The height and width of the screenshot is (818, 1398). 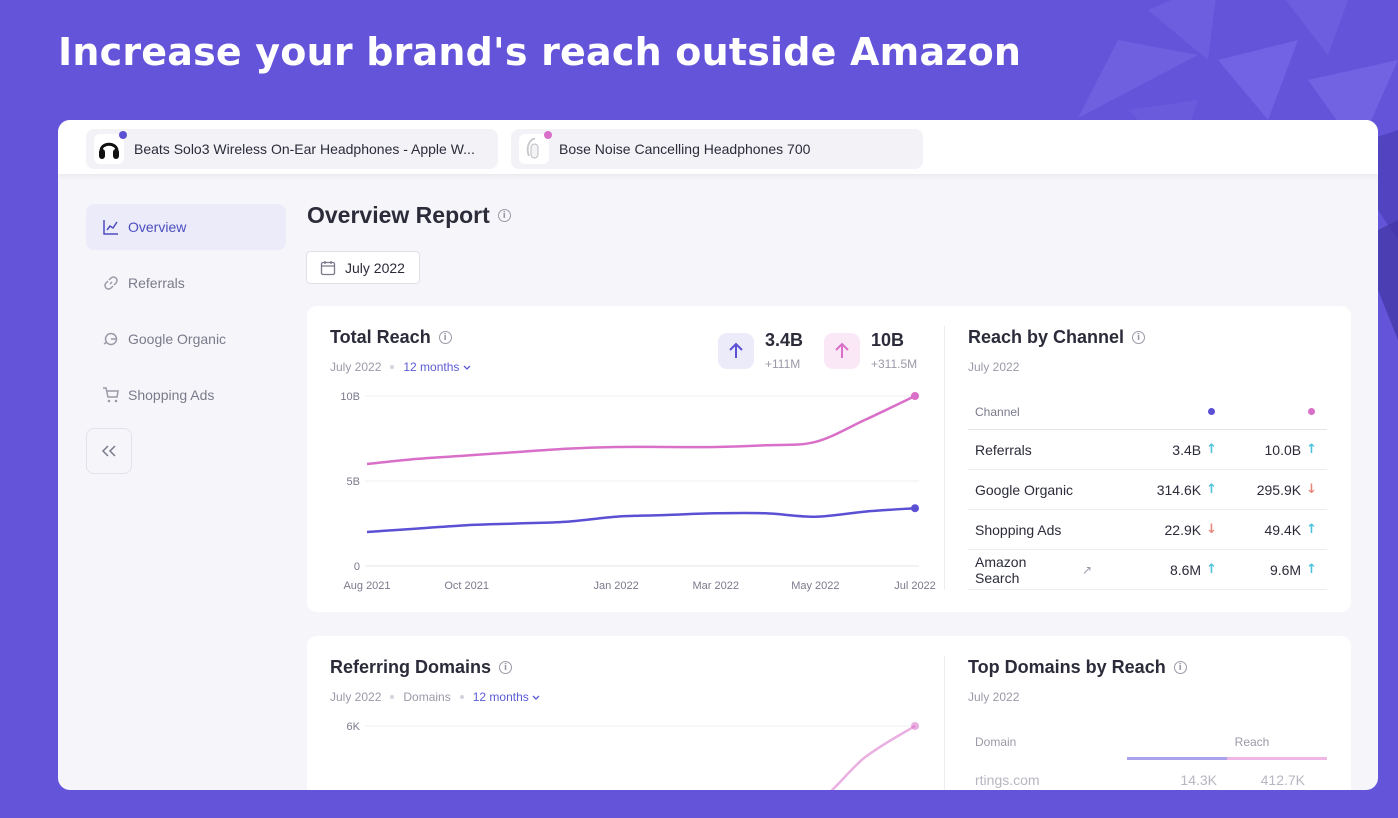 I want to click on table-row: rtings.com 14.3K 412.7K, so click(x=1147, y=775).